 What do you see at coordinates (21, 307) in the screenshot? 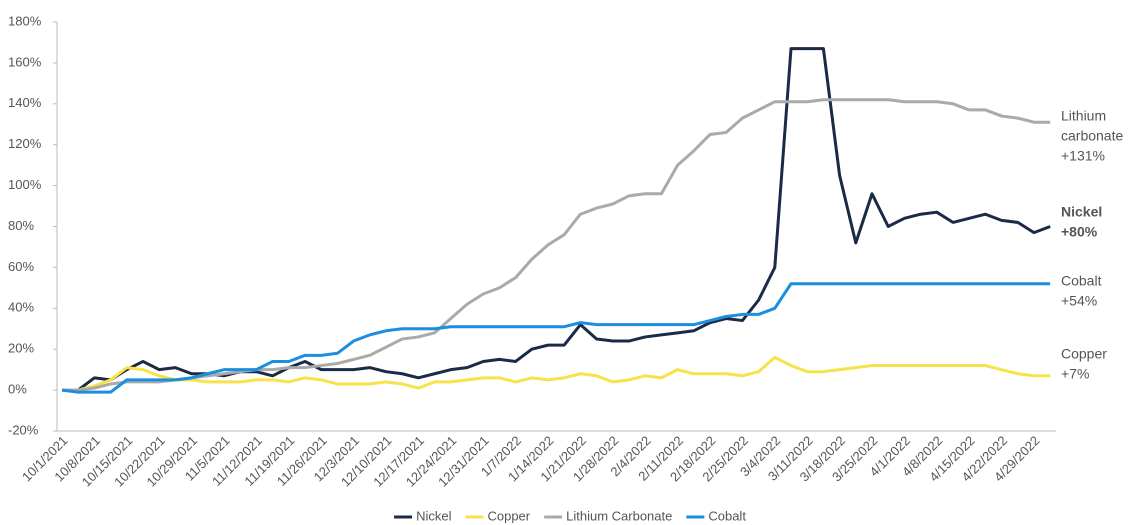
I see `y-tick-label: 40%` at bounding box center [21, 307].